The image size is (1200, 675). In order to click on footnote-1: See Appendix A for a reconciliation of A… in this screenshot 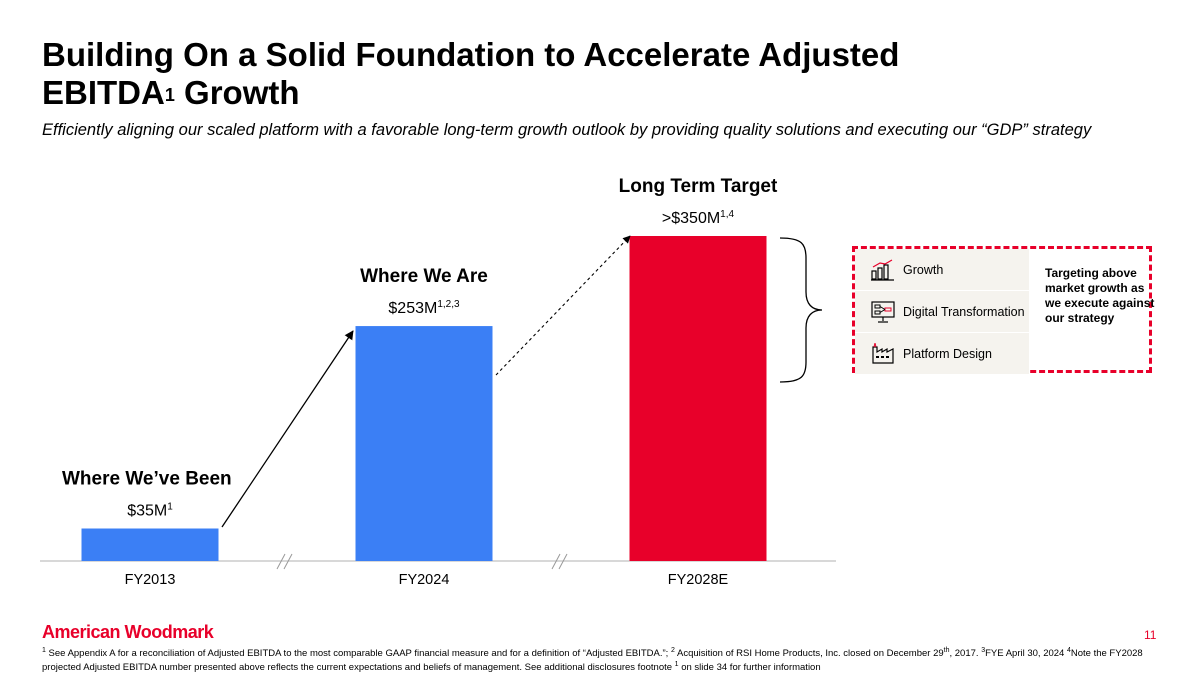, I will do `click(358, 654)`.